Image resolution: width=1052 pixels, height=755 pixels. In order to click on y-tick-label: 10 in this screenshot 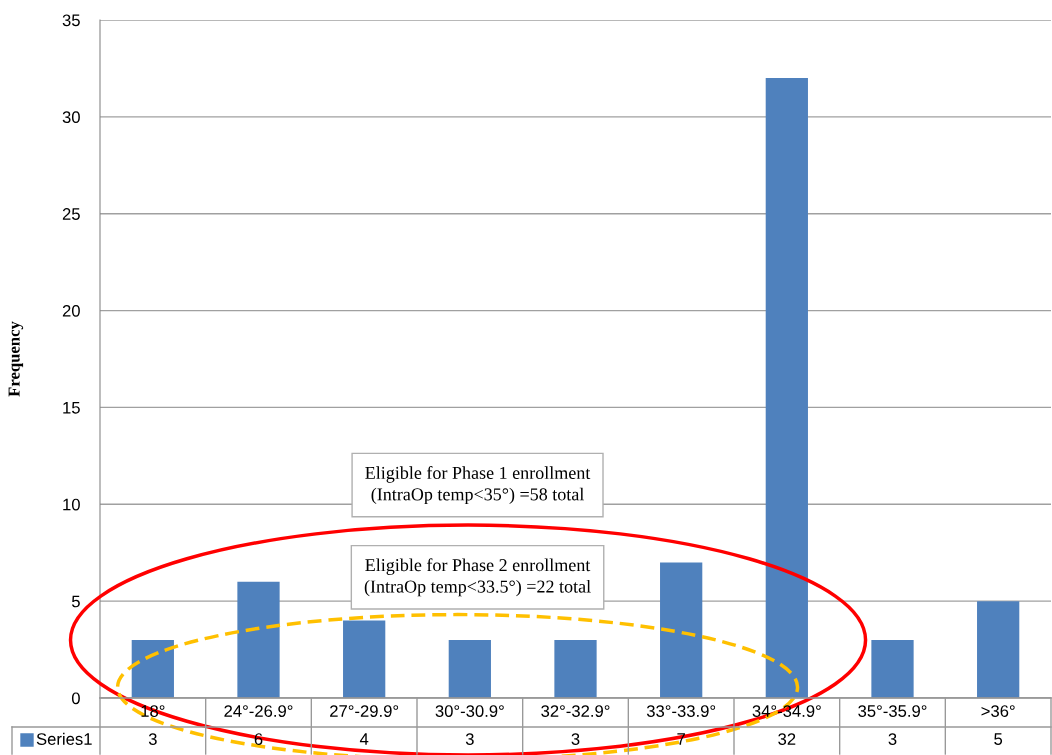, I will do `click(71, 504)`.